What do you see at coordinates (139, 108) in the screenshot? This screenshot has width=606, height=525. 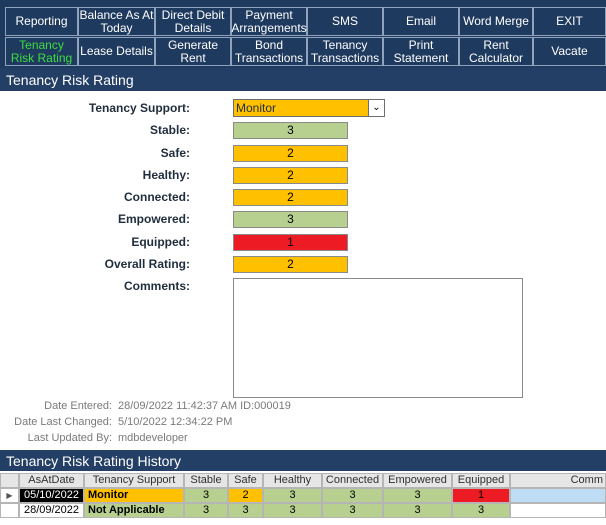 I see `tenancy-support-label: Tenancy Support:` at bounding box center [139, 108].